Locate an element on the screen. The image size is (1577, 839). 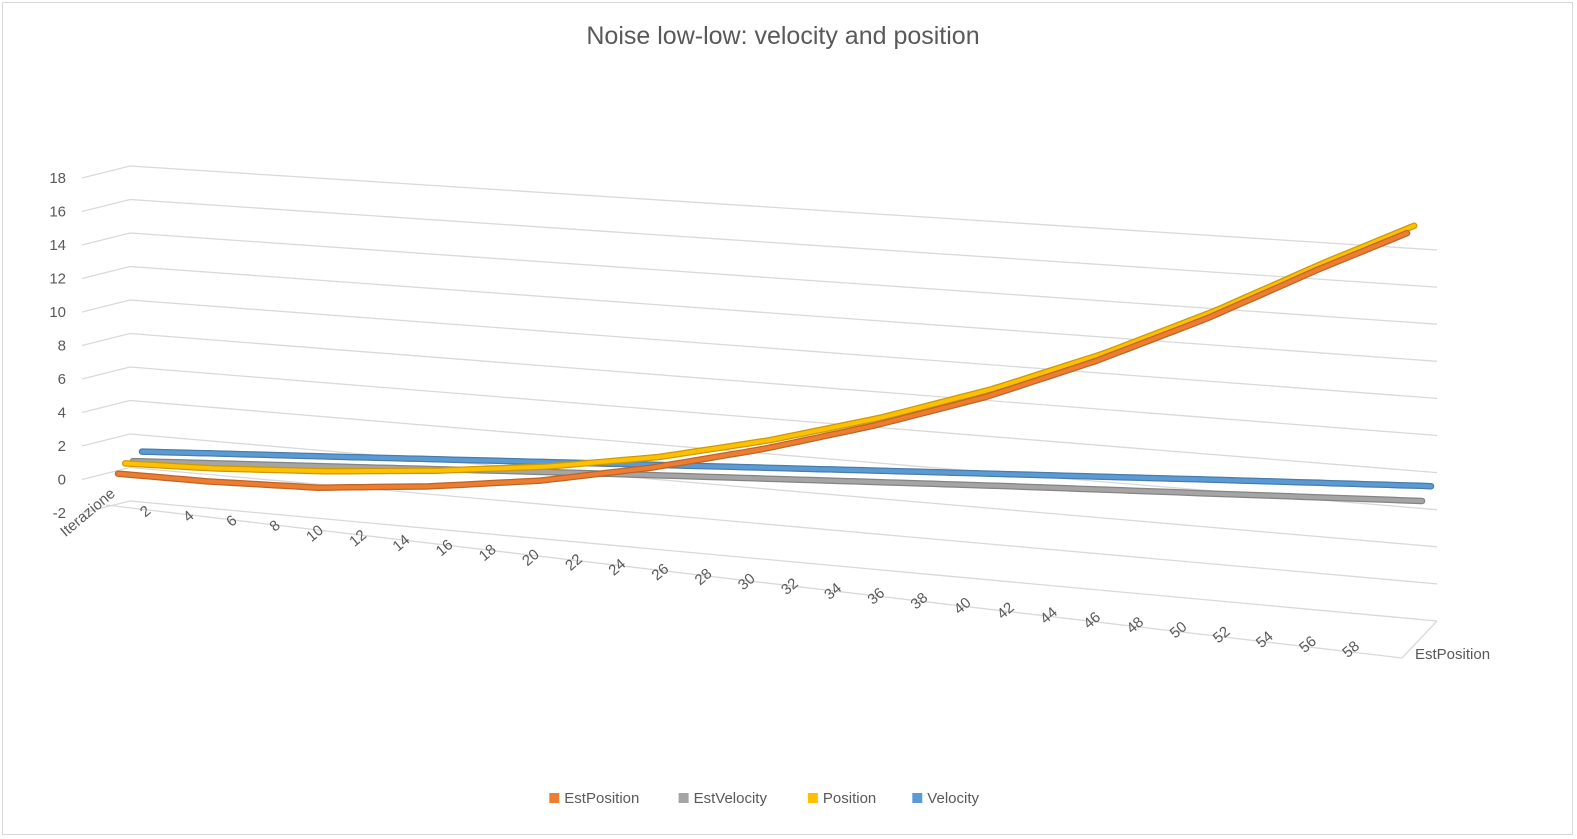
y-tick-label: 14 is located at coordinates (57, 245).